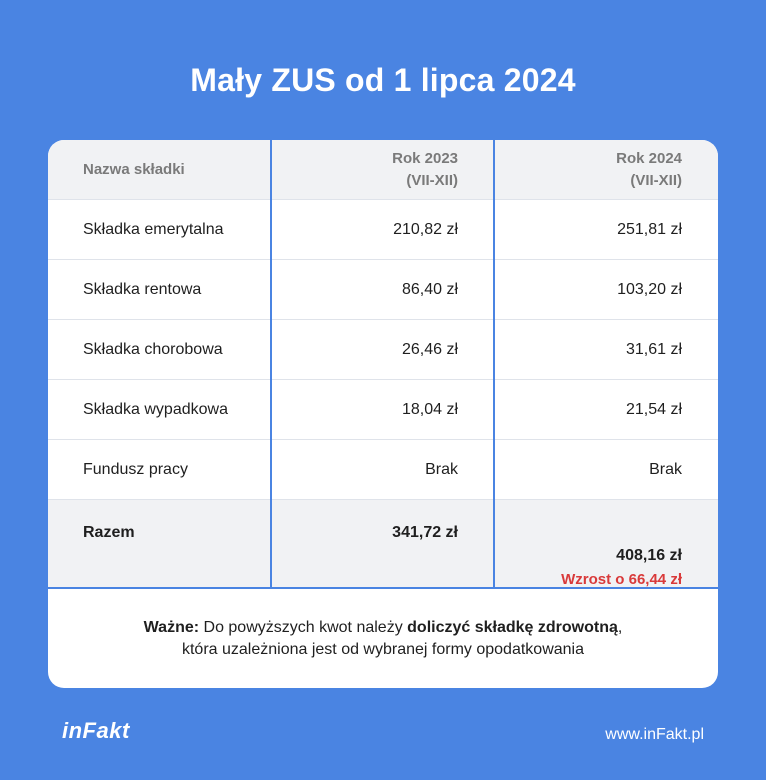 This screenshot has height=780, width=766. I want to click on infakt-logo: inFakt, so click(96, 730).